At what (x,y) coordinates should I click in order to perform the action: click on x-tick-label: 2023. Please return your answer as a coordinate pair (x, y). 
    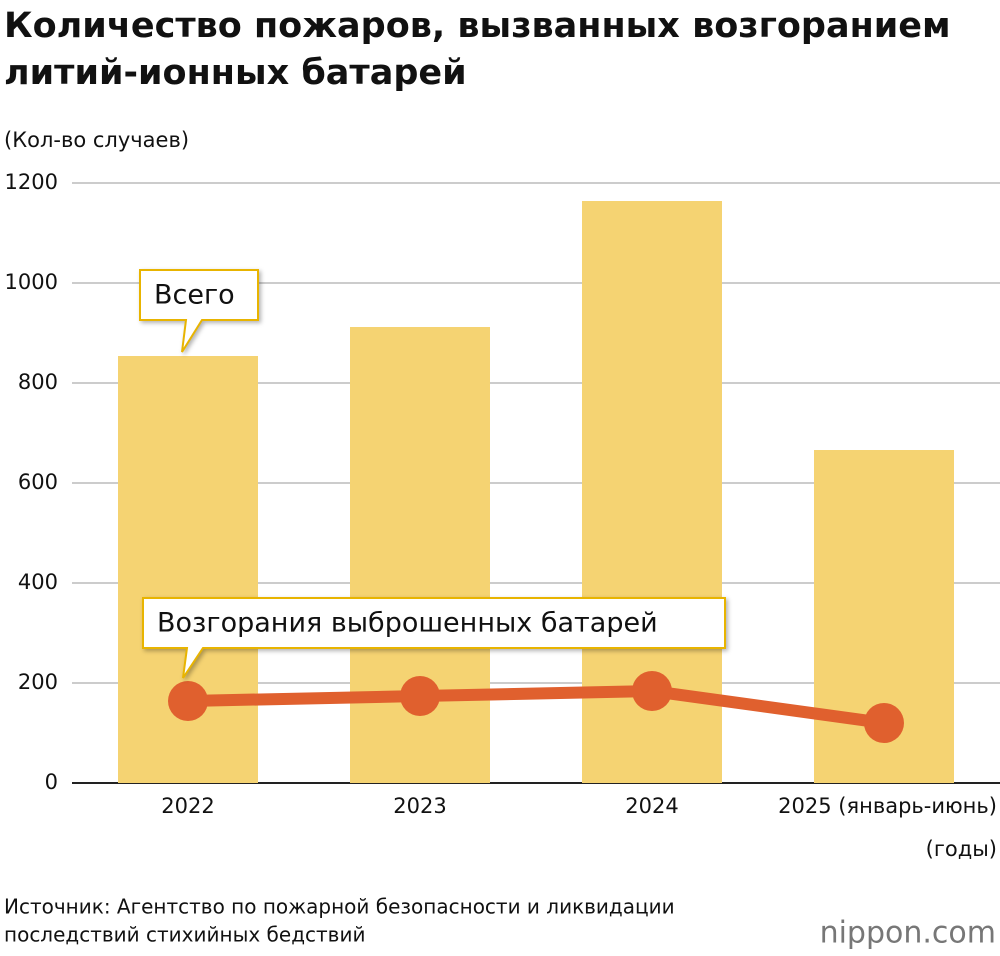
    Looking at the image, I should click on (419, 806).